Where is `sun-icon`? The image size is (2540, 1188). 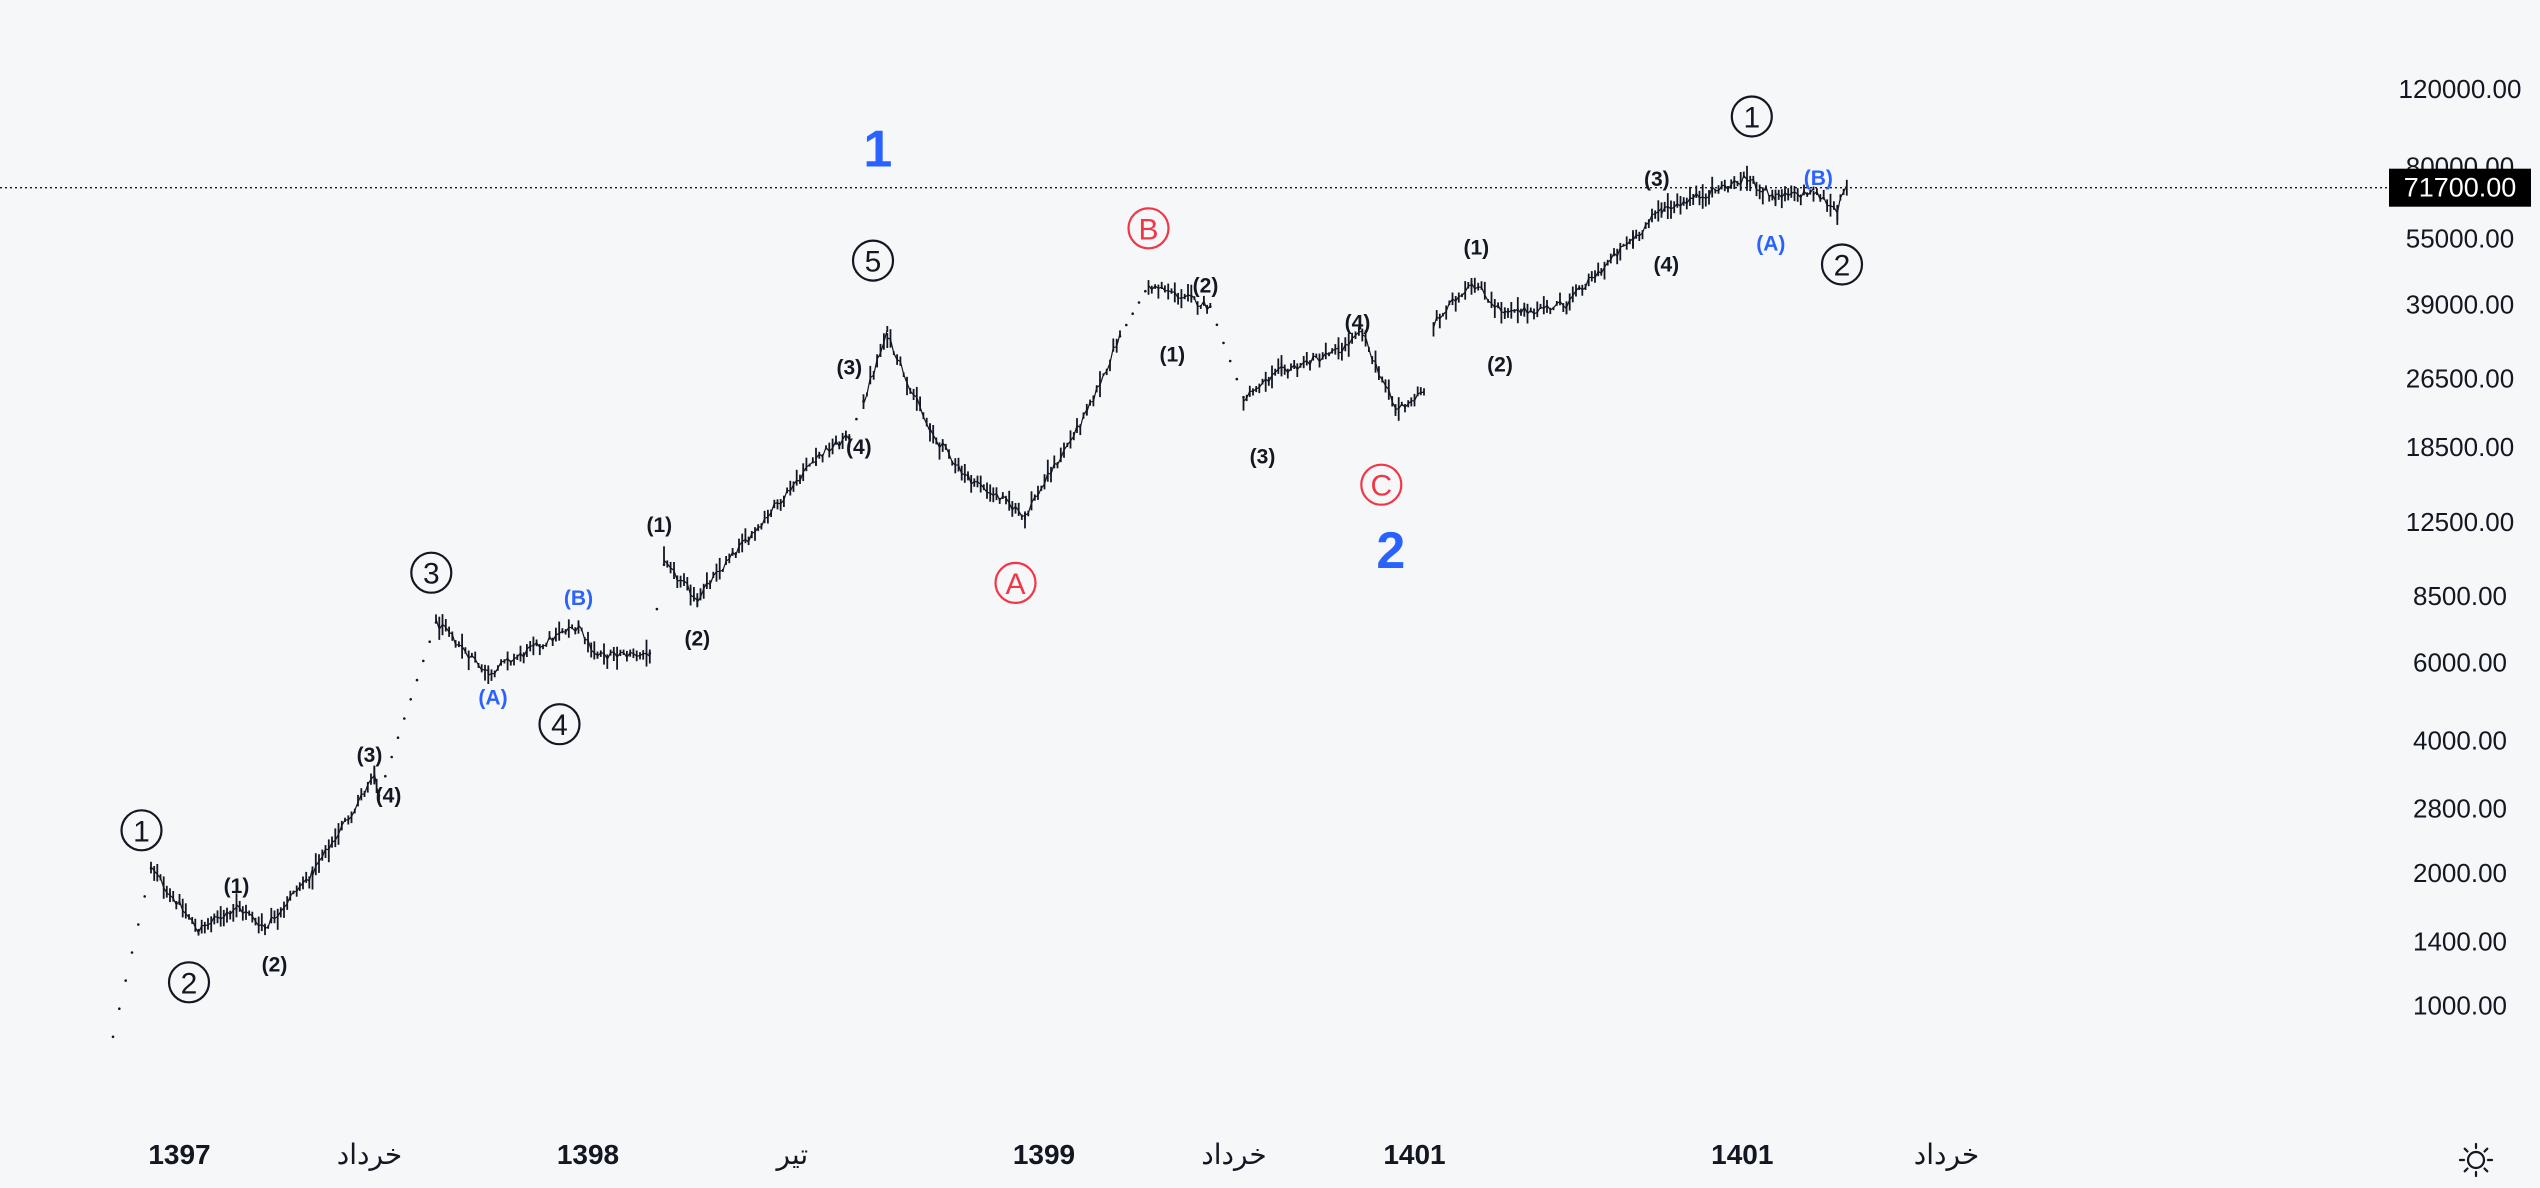 sun-icon is located at coordinates (2476, 1160).